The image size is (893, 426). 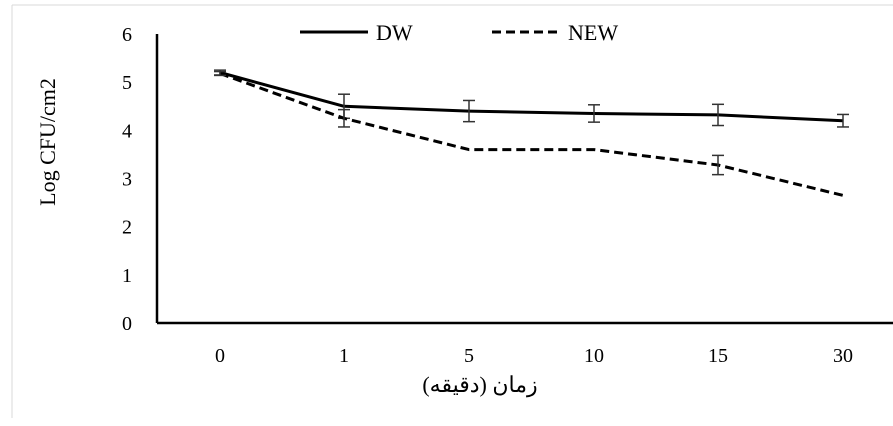 I want to click on y-tick-label: 3, so click(x=127, y=180).